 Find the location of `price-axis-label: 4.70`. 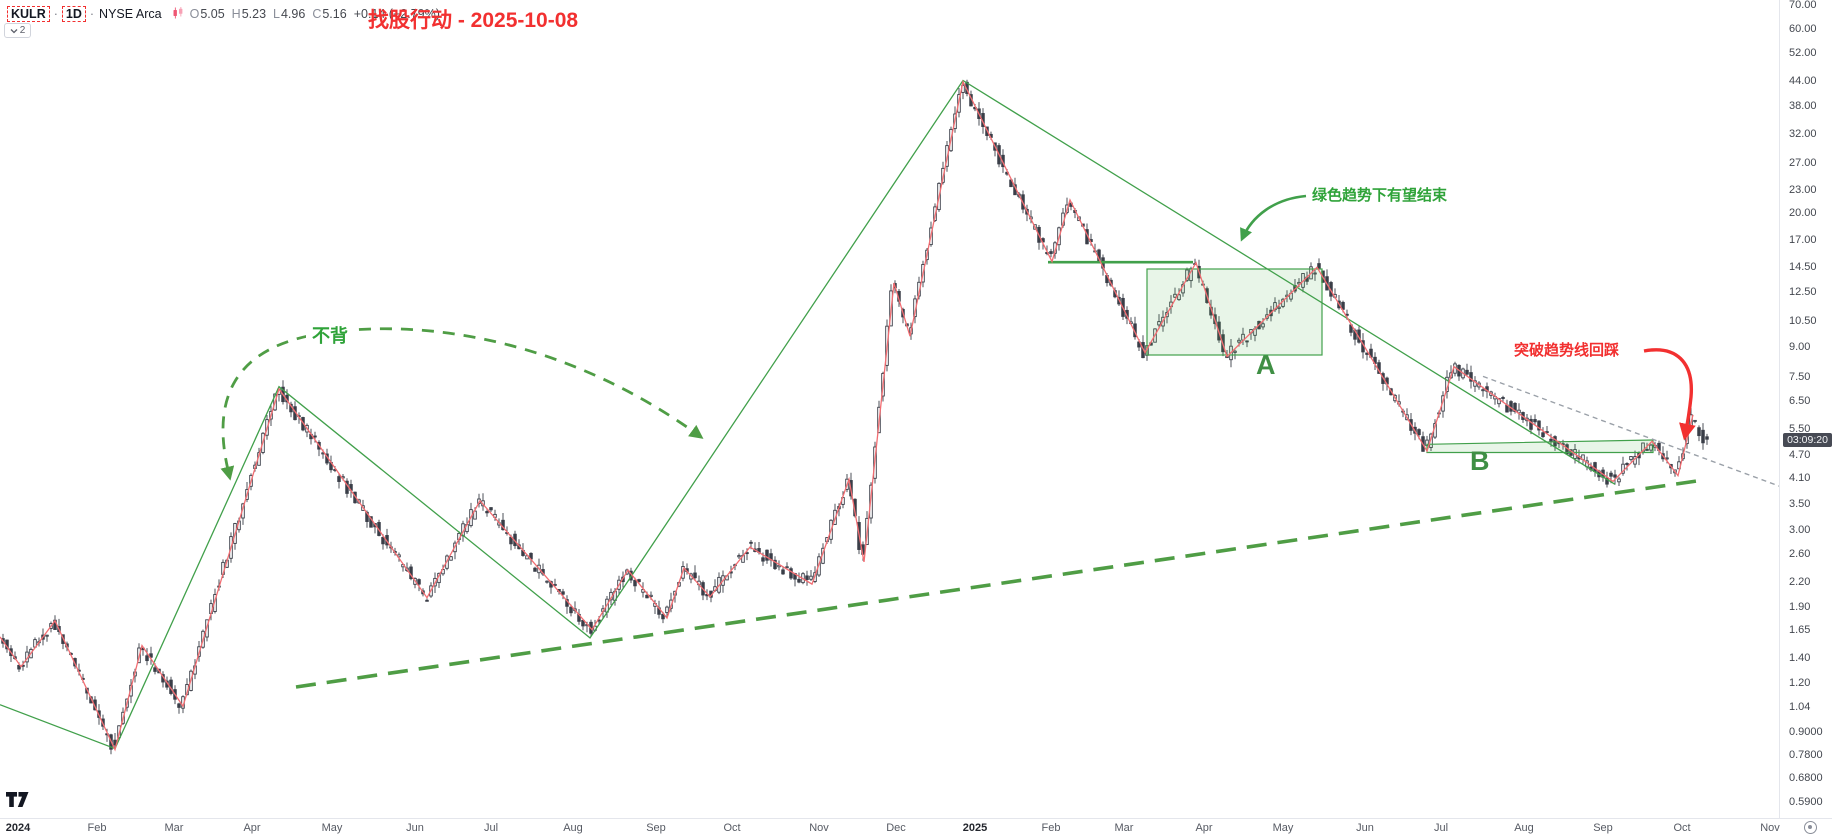

price-axis-label: 4.70 is located at coordinates (1800, 455).